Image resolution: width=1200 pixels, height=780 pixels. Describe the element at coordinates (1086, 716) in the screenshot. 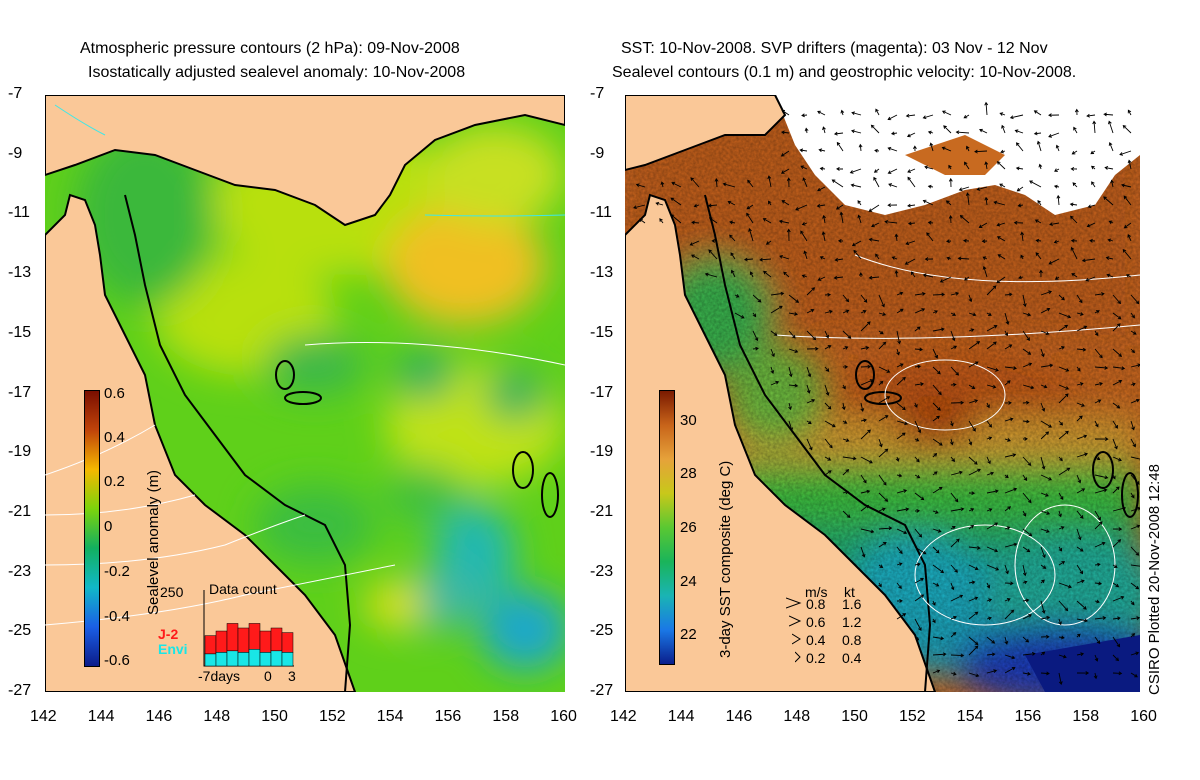

I see `right-lon-label: 158` at that location.